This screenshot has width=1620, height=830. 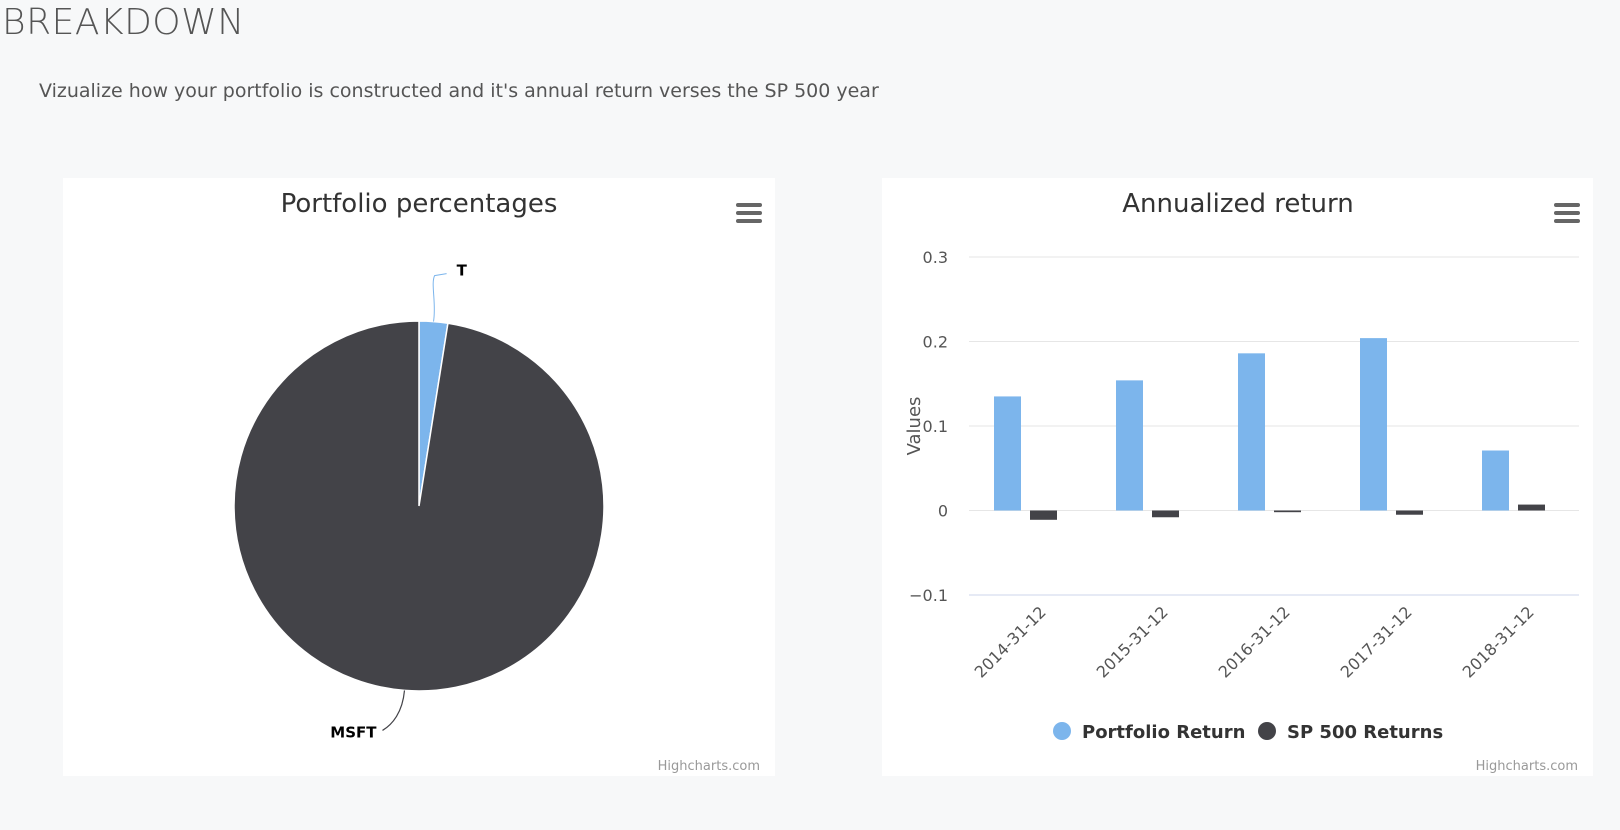 I want to click on legend-label: Portfolio Return, so click(x=1163, y=732).